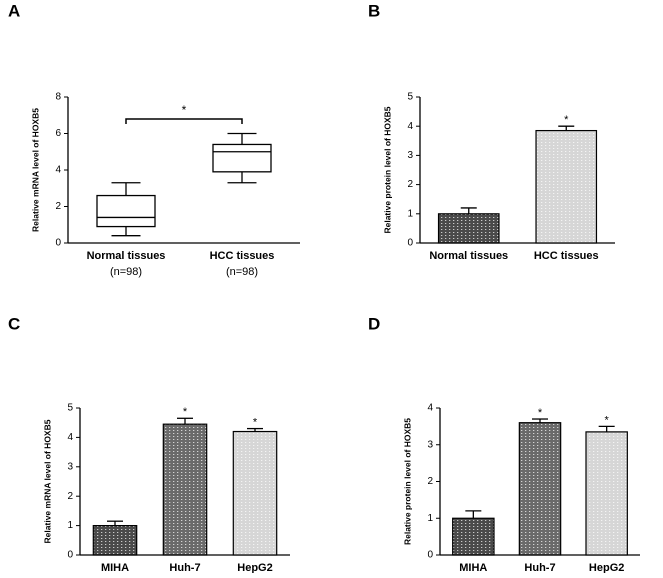 Image resolution: width=663 pixels, height=578 pixels. What do you see at coordinates (374, 323) in the screenshot?
I see `panel-letter: D` at bounding box center [374, 323].